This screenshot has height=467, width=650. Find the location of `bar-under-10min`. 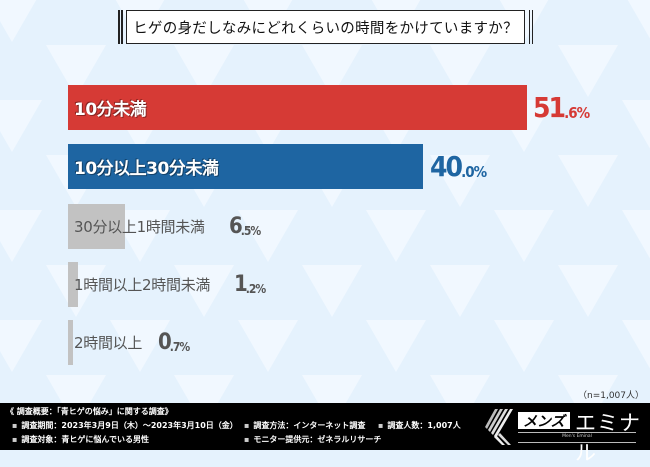

bar-under-10min is located at coordinates (297, 107).